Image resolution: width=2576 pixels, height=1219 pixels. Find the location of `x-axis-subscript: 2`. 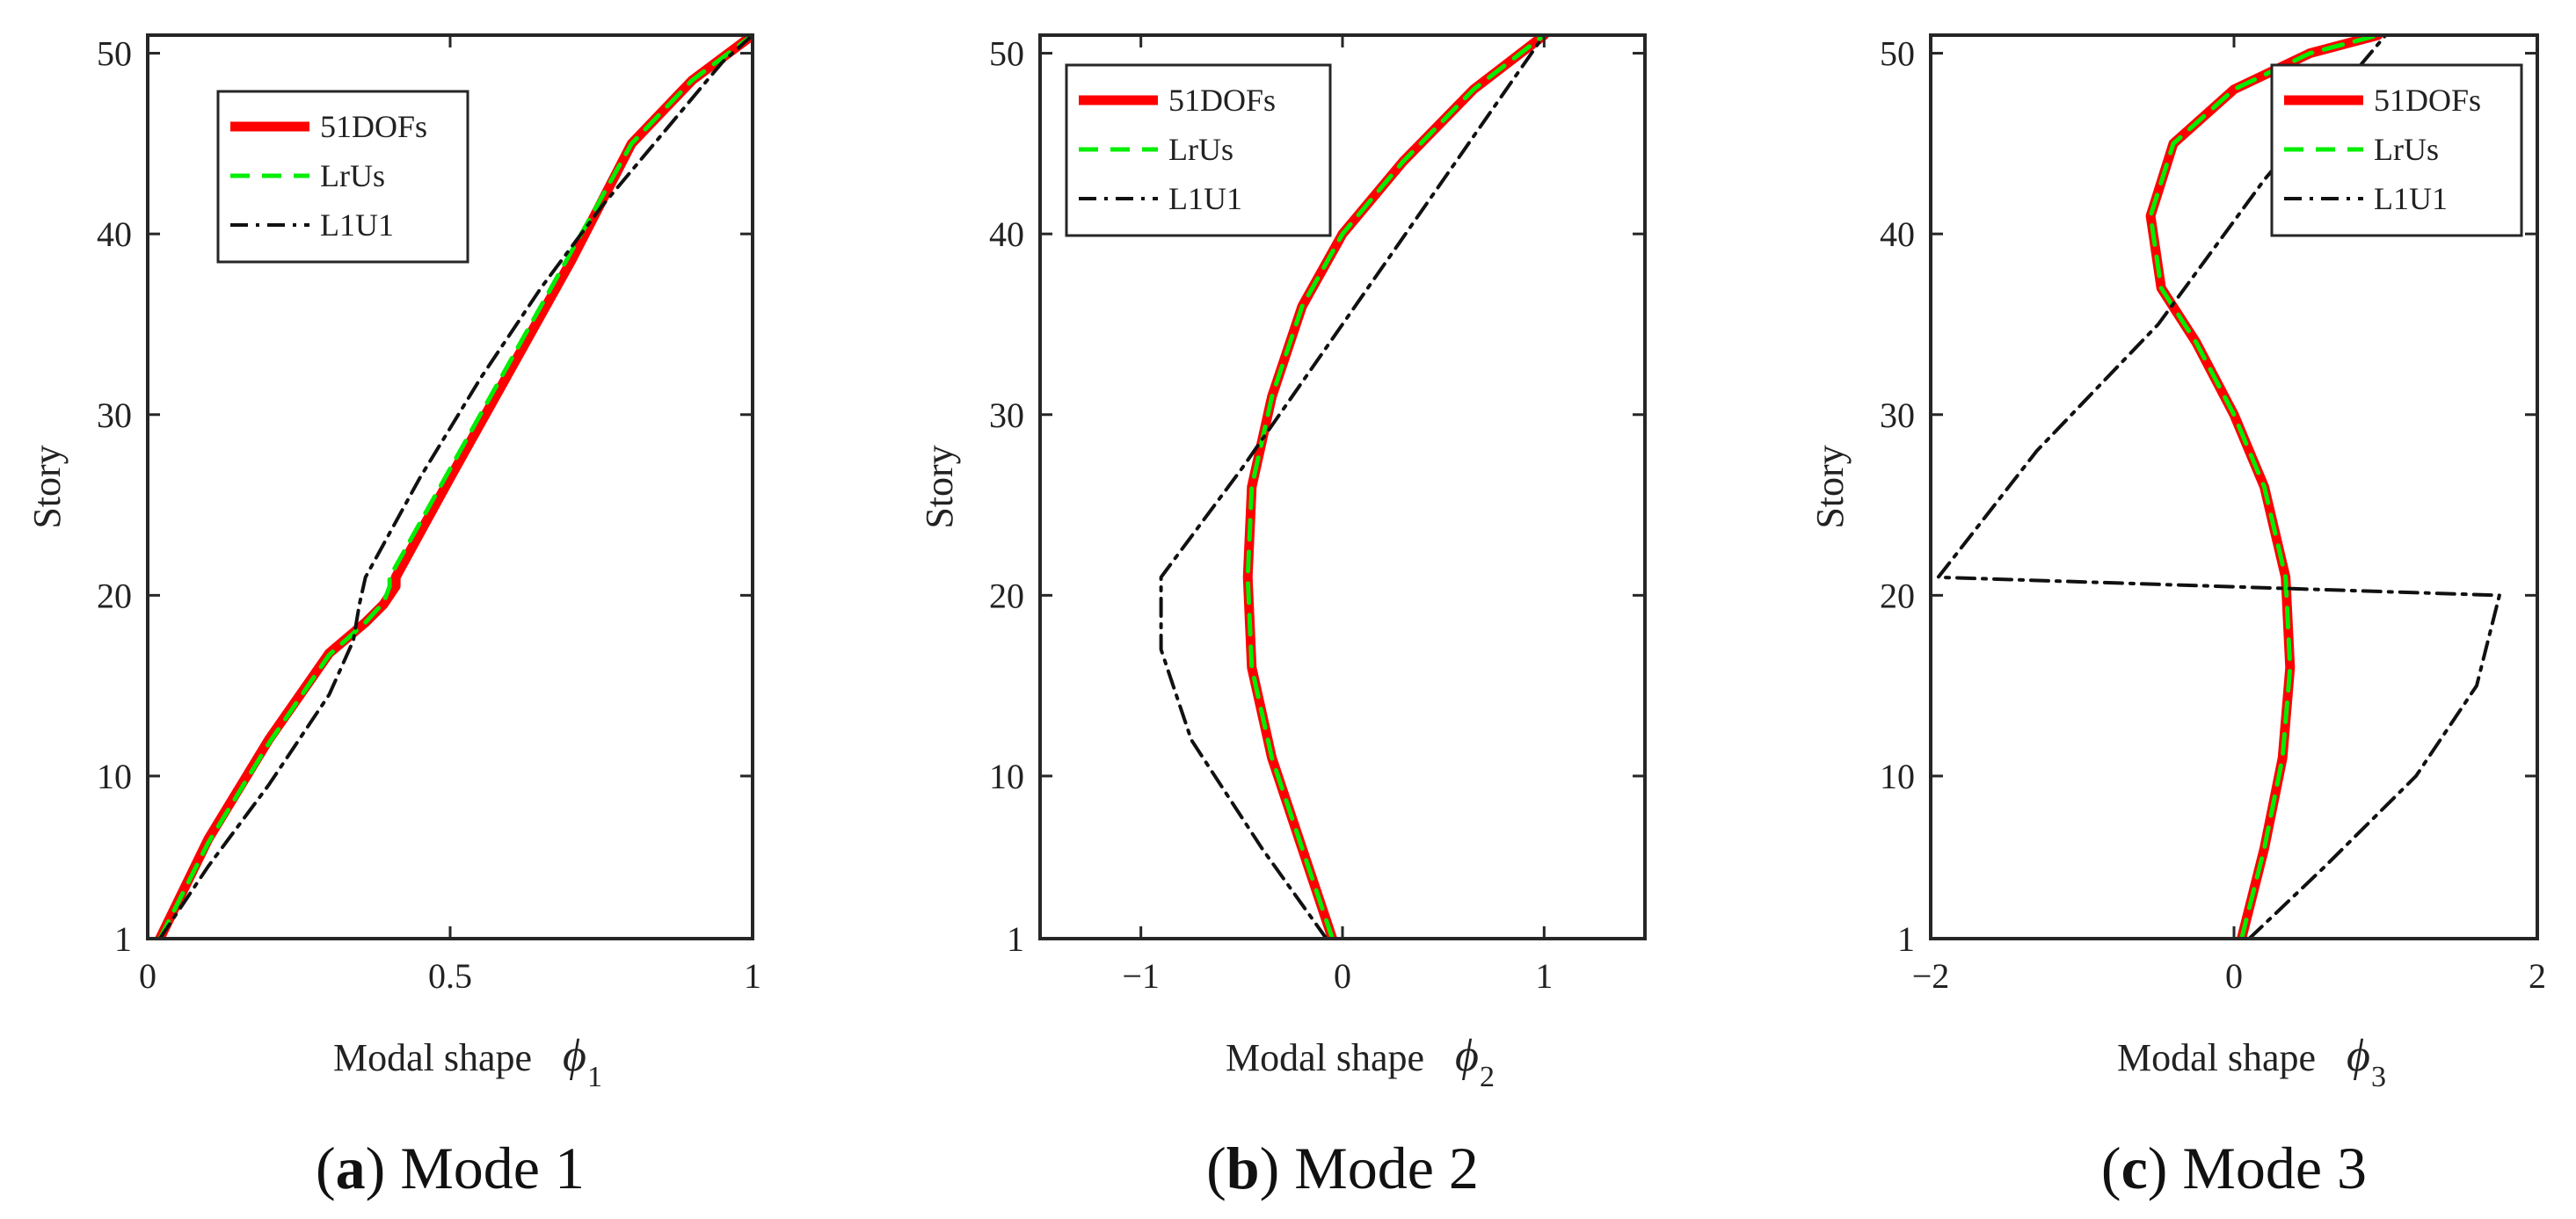

x-axis-subscript: 2 is located at coordinates (1487, 1077).